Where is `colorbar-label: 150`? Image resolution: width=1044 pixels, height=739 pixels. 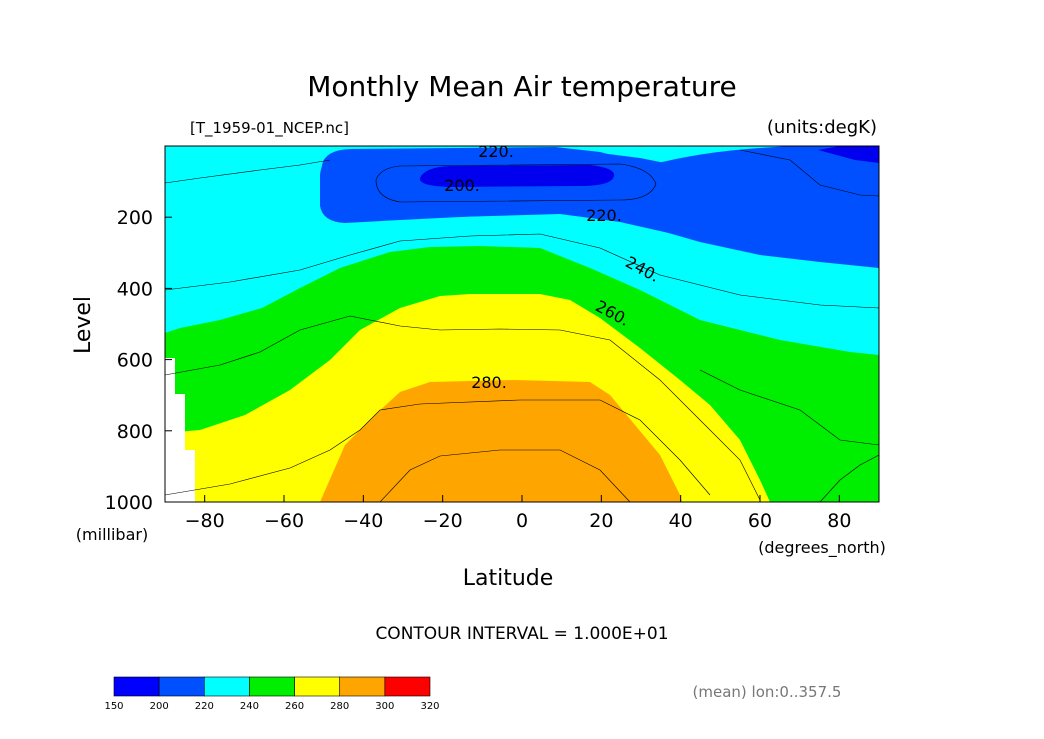
colorbar-label: 150 is located at coordinates (113, 706).